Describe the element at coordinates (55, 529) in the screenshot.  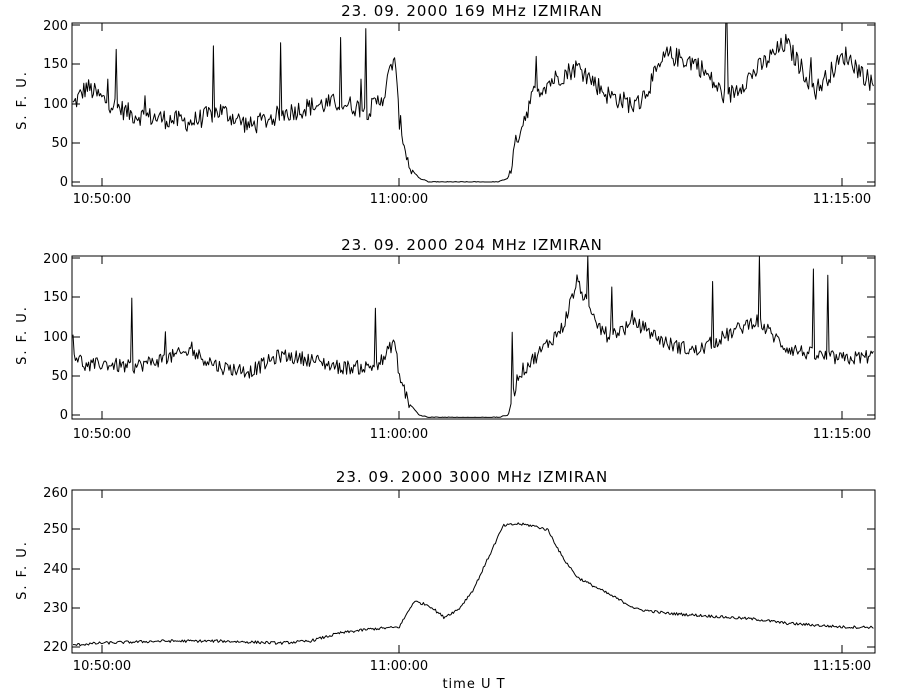
I see `y-tick-label: 250` at that location.